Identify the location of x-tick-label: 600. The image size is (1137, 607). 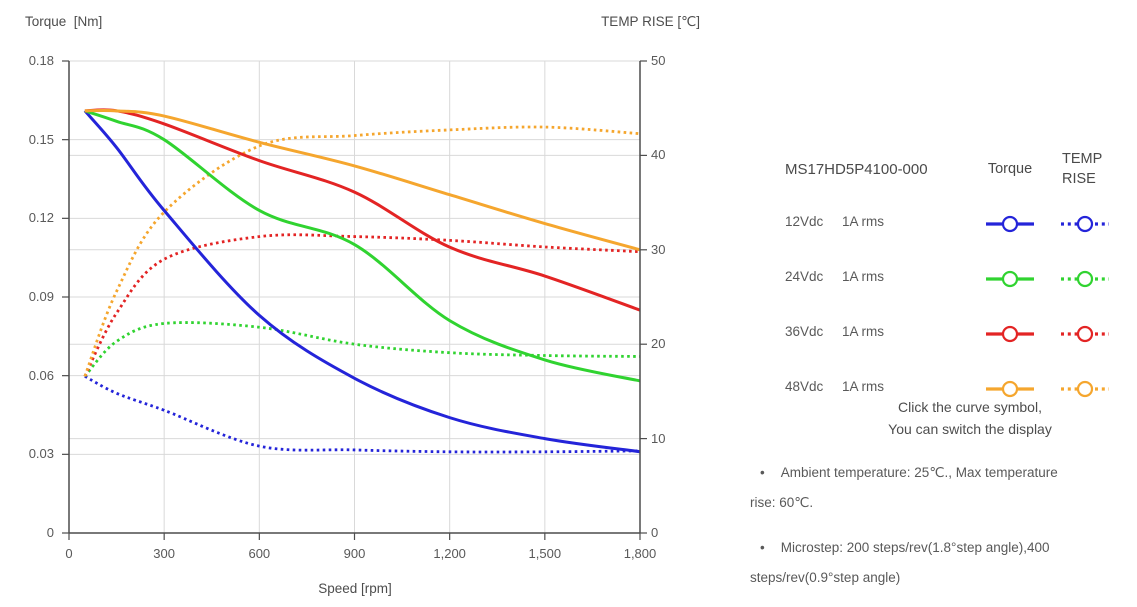
(259, 553).